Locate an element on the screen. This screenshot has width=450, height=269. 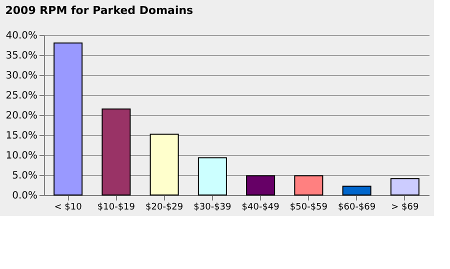
x-tick-label: $40-$49 is located at coordinates (261, 207).